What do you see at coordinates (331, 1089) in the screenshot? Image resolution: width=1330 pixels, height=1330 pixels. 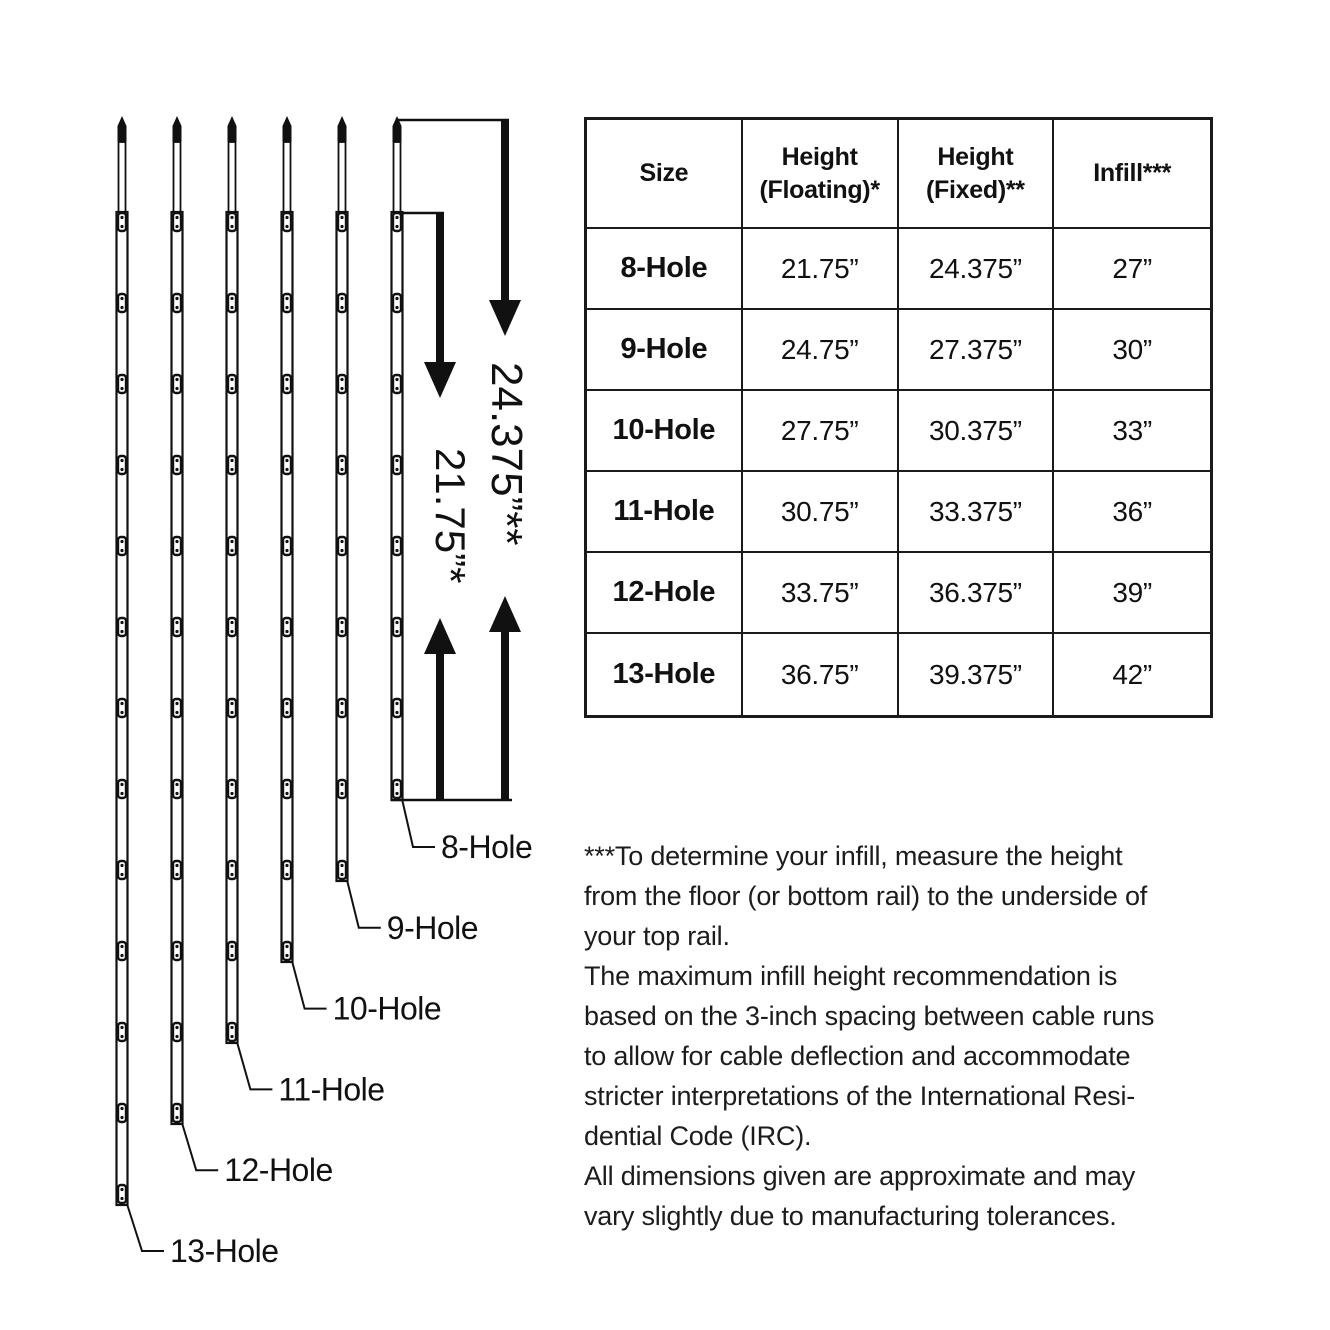 I see `post-label: 11-Hole` at bounding box center [331, 1089].